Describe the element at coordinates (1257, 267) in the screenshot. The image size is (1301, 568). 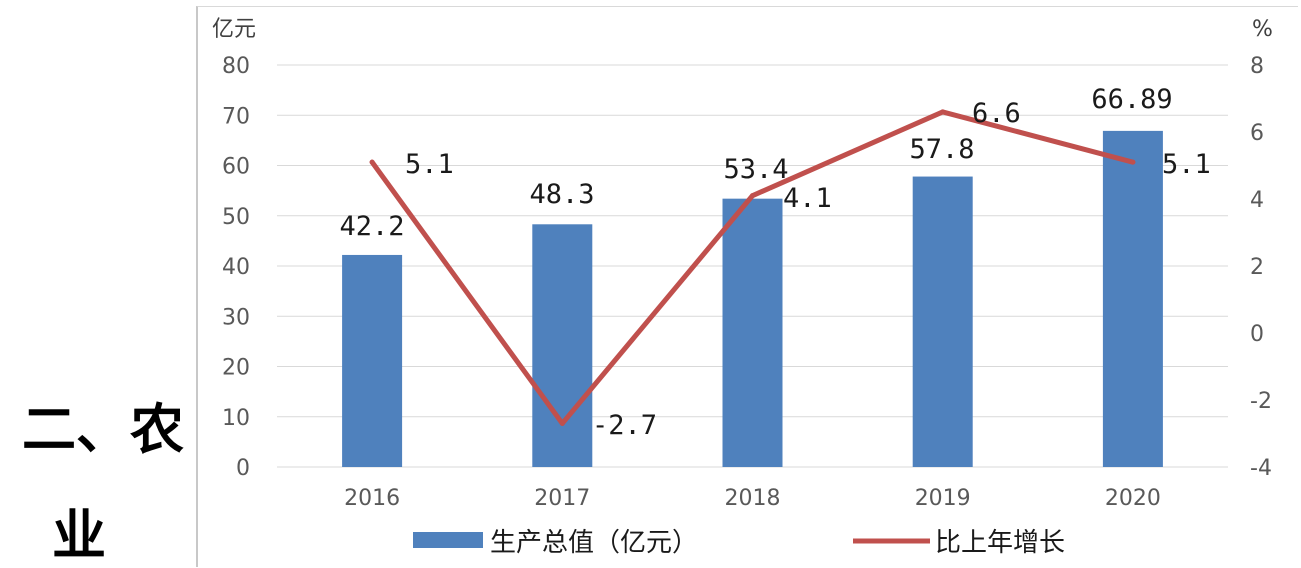
I see `y-right-tick-label: 2` at that location.